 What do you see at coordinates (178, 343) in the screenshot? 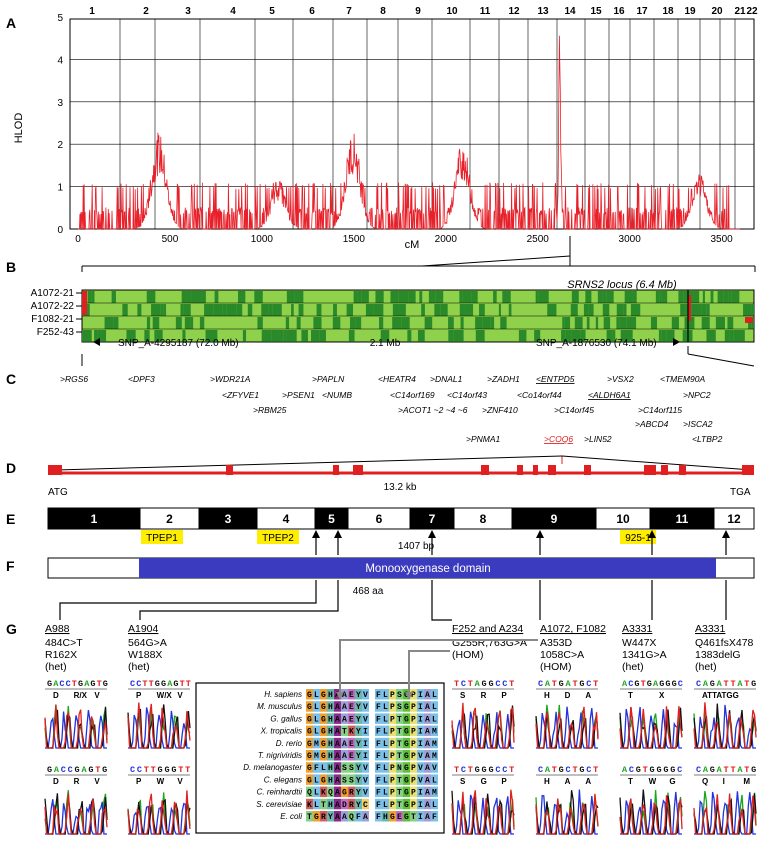
I see `left-marker: SNP_A-4295187 (72.0 Mb)` at bounding box center [178, 343].